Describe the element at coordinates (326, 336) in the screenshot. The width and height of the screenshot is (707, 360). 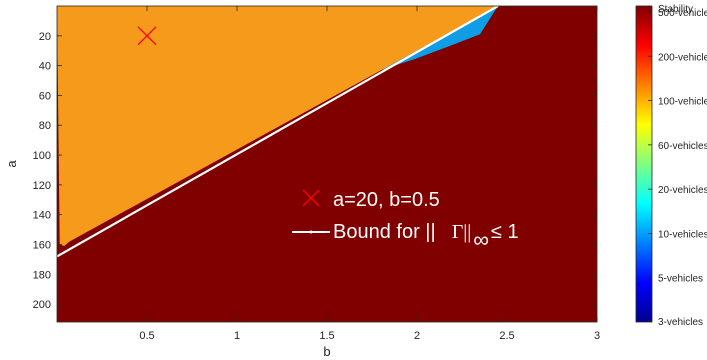
I see `x-tick-label: 1.5` at that location.